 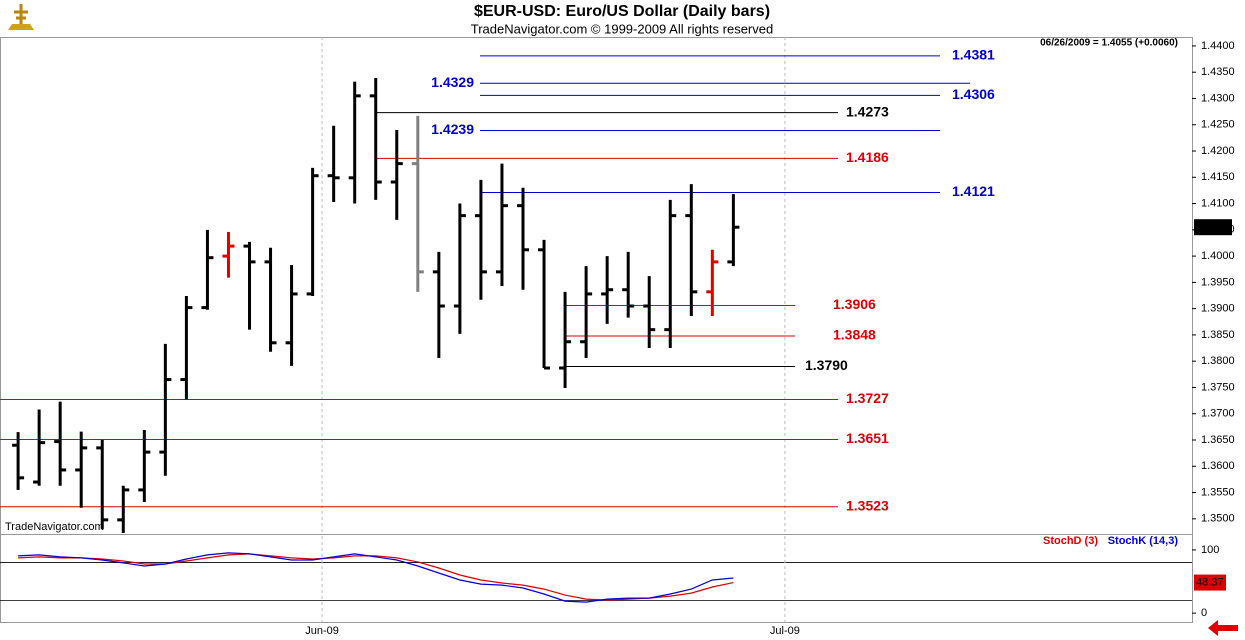 I want to click on last-price-label: 1.4055, so click(x=1214, y=227).